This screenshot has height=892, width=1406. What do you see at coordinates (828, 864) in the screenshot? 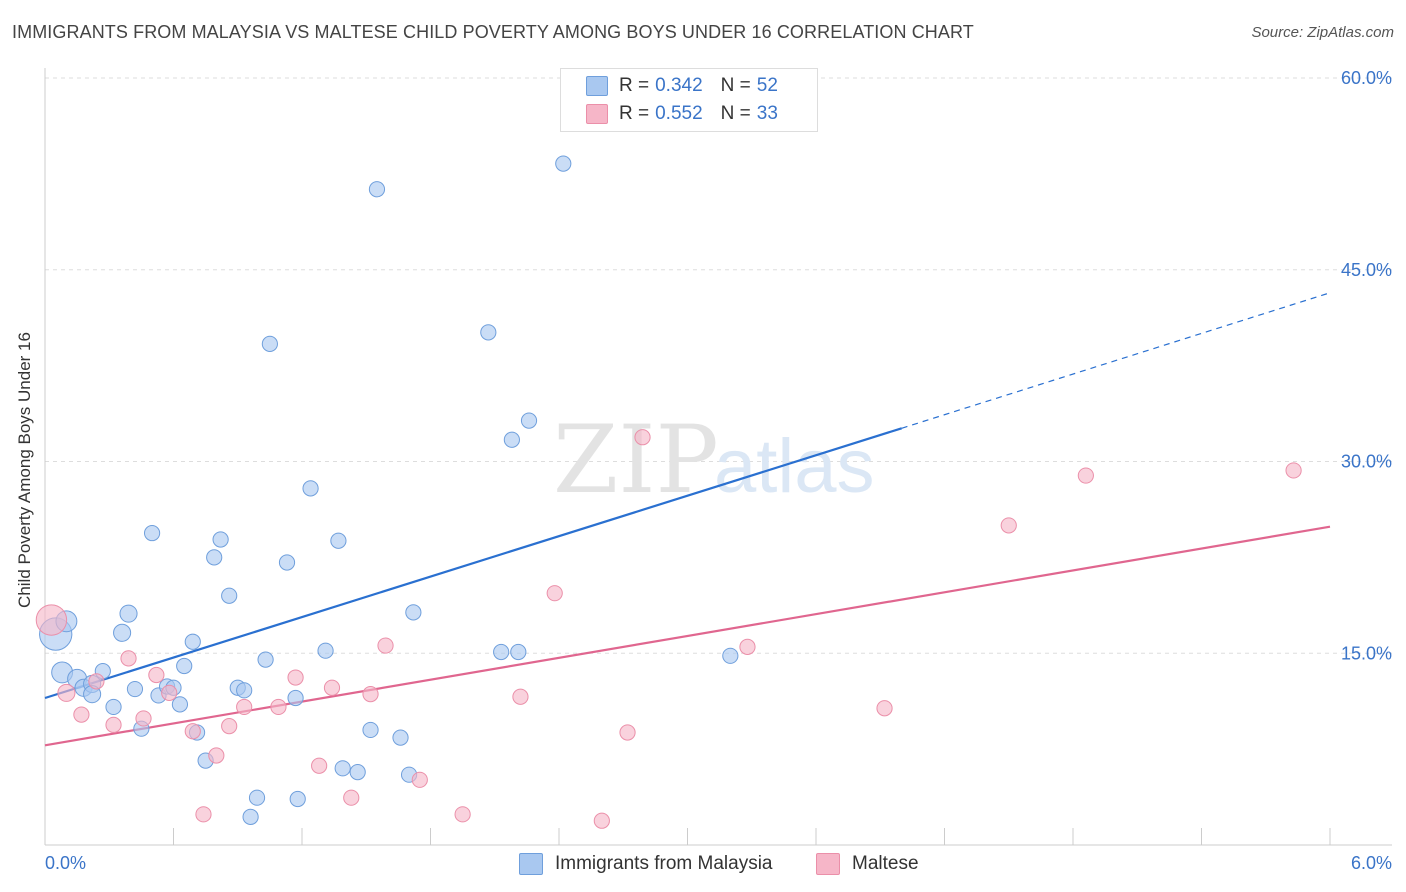
I see `legend-swatch-maltese-icon` at bounding box center [828, 864].